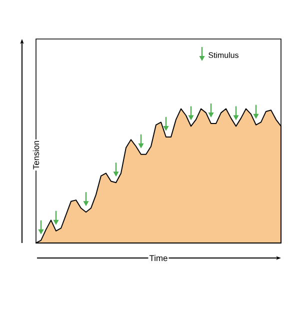  Describe the element at coordinates (158, 258) in the screenshot. I see `x-axis-title: Time` at that location.